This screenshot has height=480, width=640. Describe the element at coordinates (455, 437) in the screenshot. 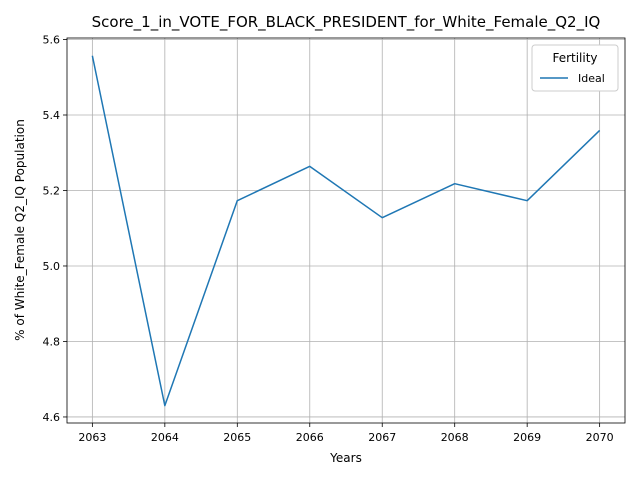

I see `x-tick-label: 2068` at that location.